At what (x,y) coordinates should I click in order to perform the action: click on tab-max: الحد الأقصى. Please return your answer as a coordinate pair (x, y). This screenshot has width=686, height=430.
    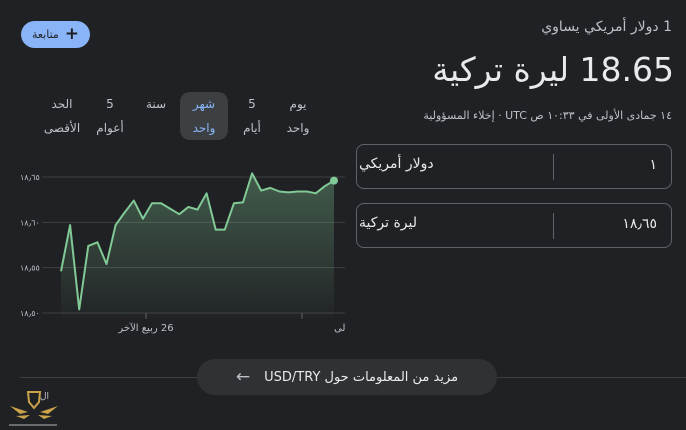
    Looking at the image, I should click on (62, 116).